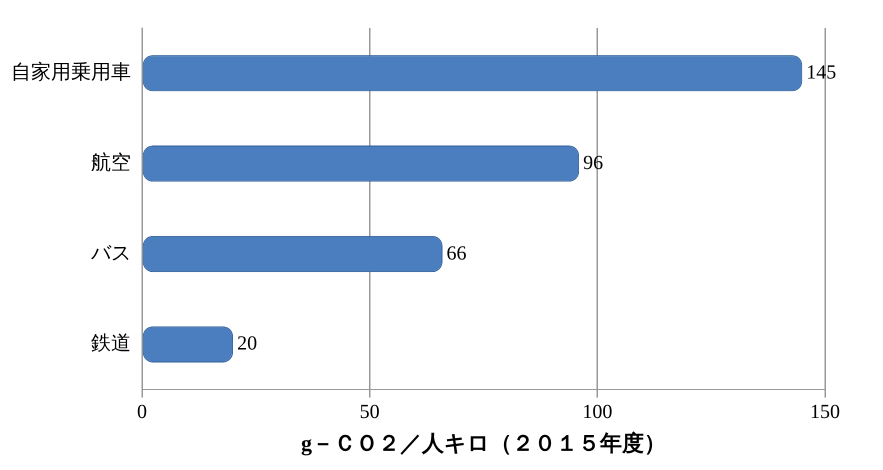  I want to click on data-label: 145, so click(821, 72).